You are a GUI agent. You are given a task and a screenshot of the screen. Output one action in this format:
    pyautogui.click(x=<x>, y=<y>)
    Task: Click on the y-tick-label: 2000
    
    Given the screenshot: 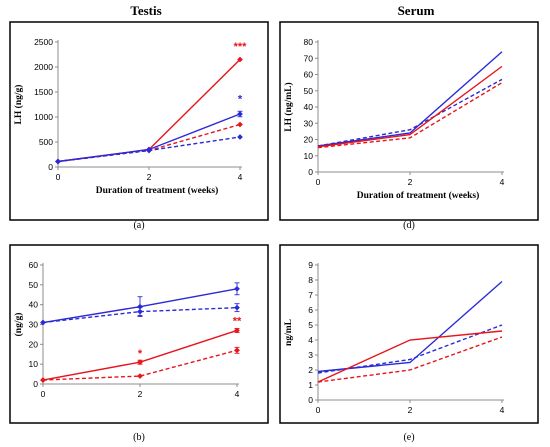 What is the action you would take?
    pyautogui.click(x=43, y=67)
    